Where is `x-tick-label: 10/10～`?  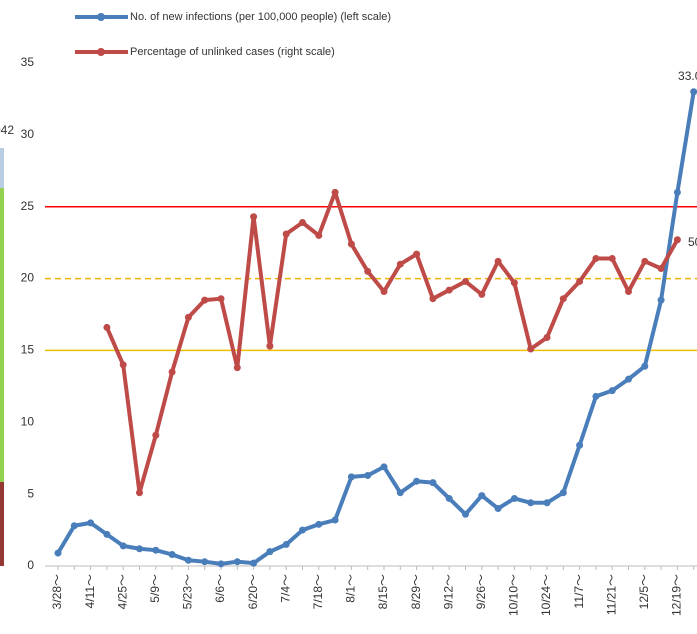
x-tick-label: 10/10～ is located at coordinates (514, 595).